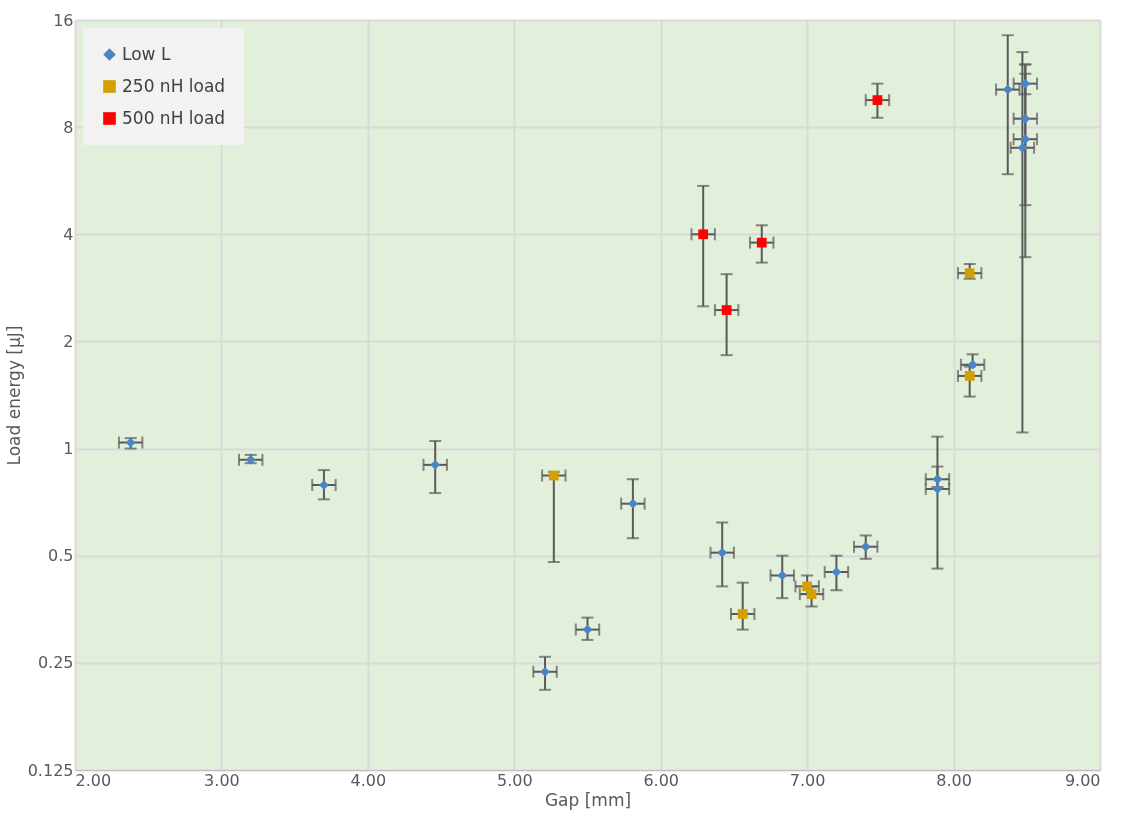 This screenshot has width=1130, height=813. I want to click on y-tick-label: 1, so click(68, 449).